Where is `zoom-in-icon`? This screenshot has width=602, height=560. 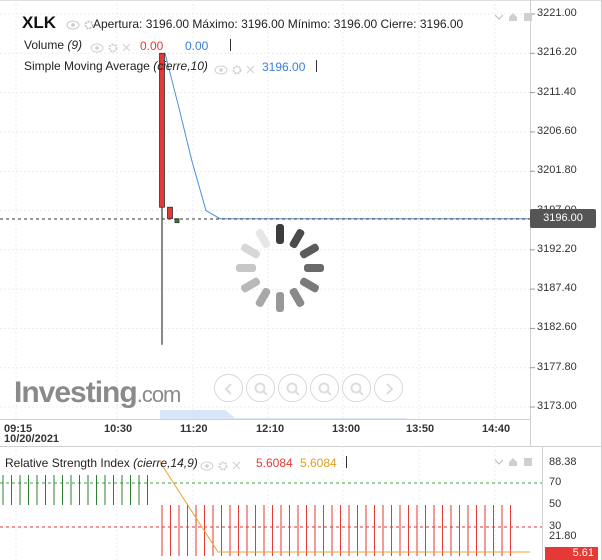 zoom-in-icon is located at coordinates (261, 389).